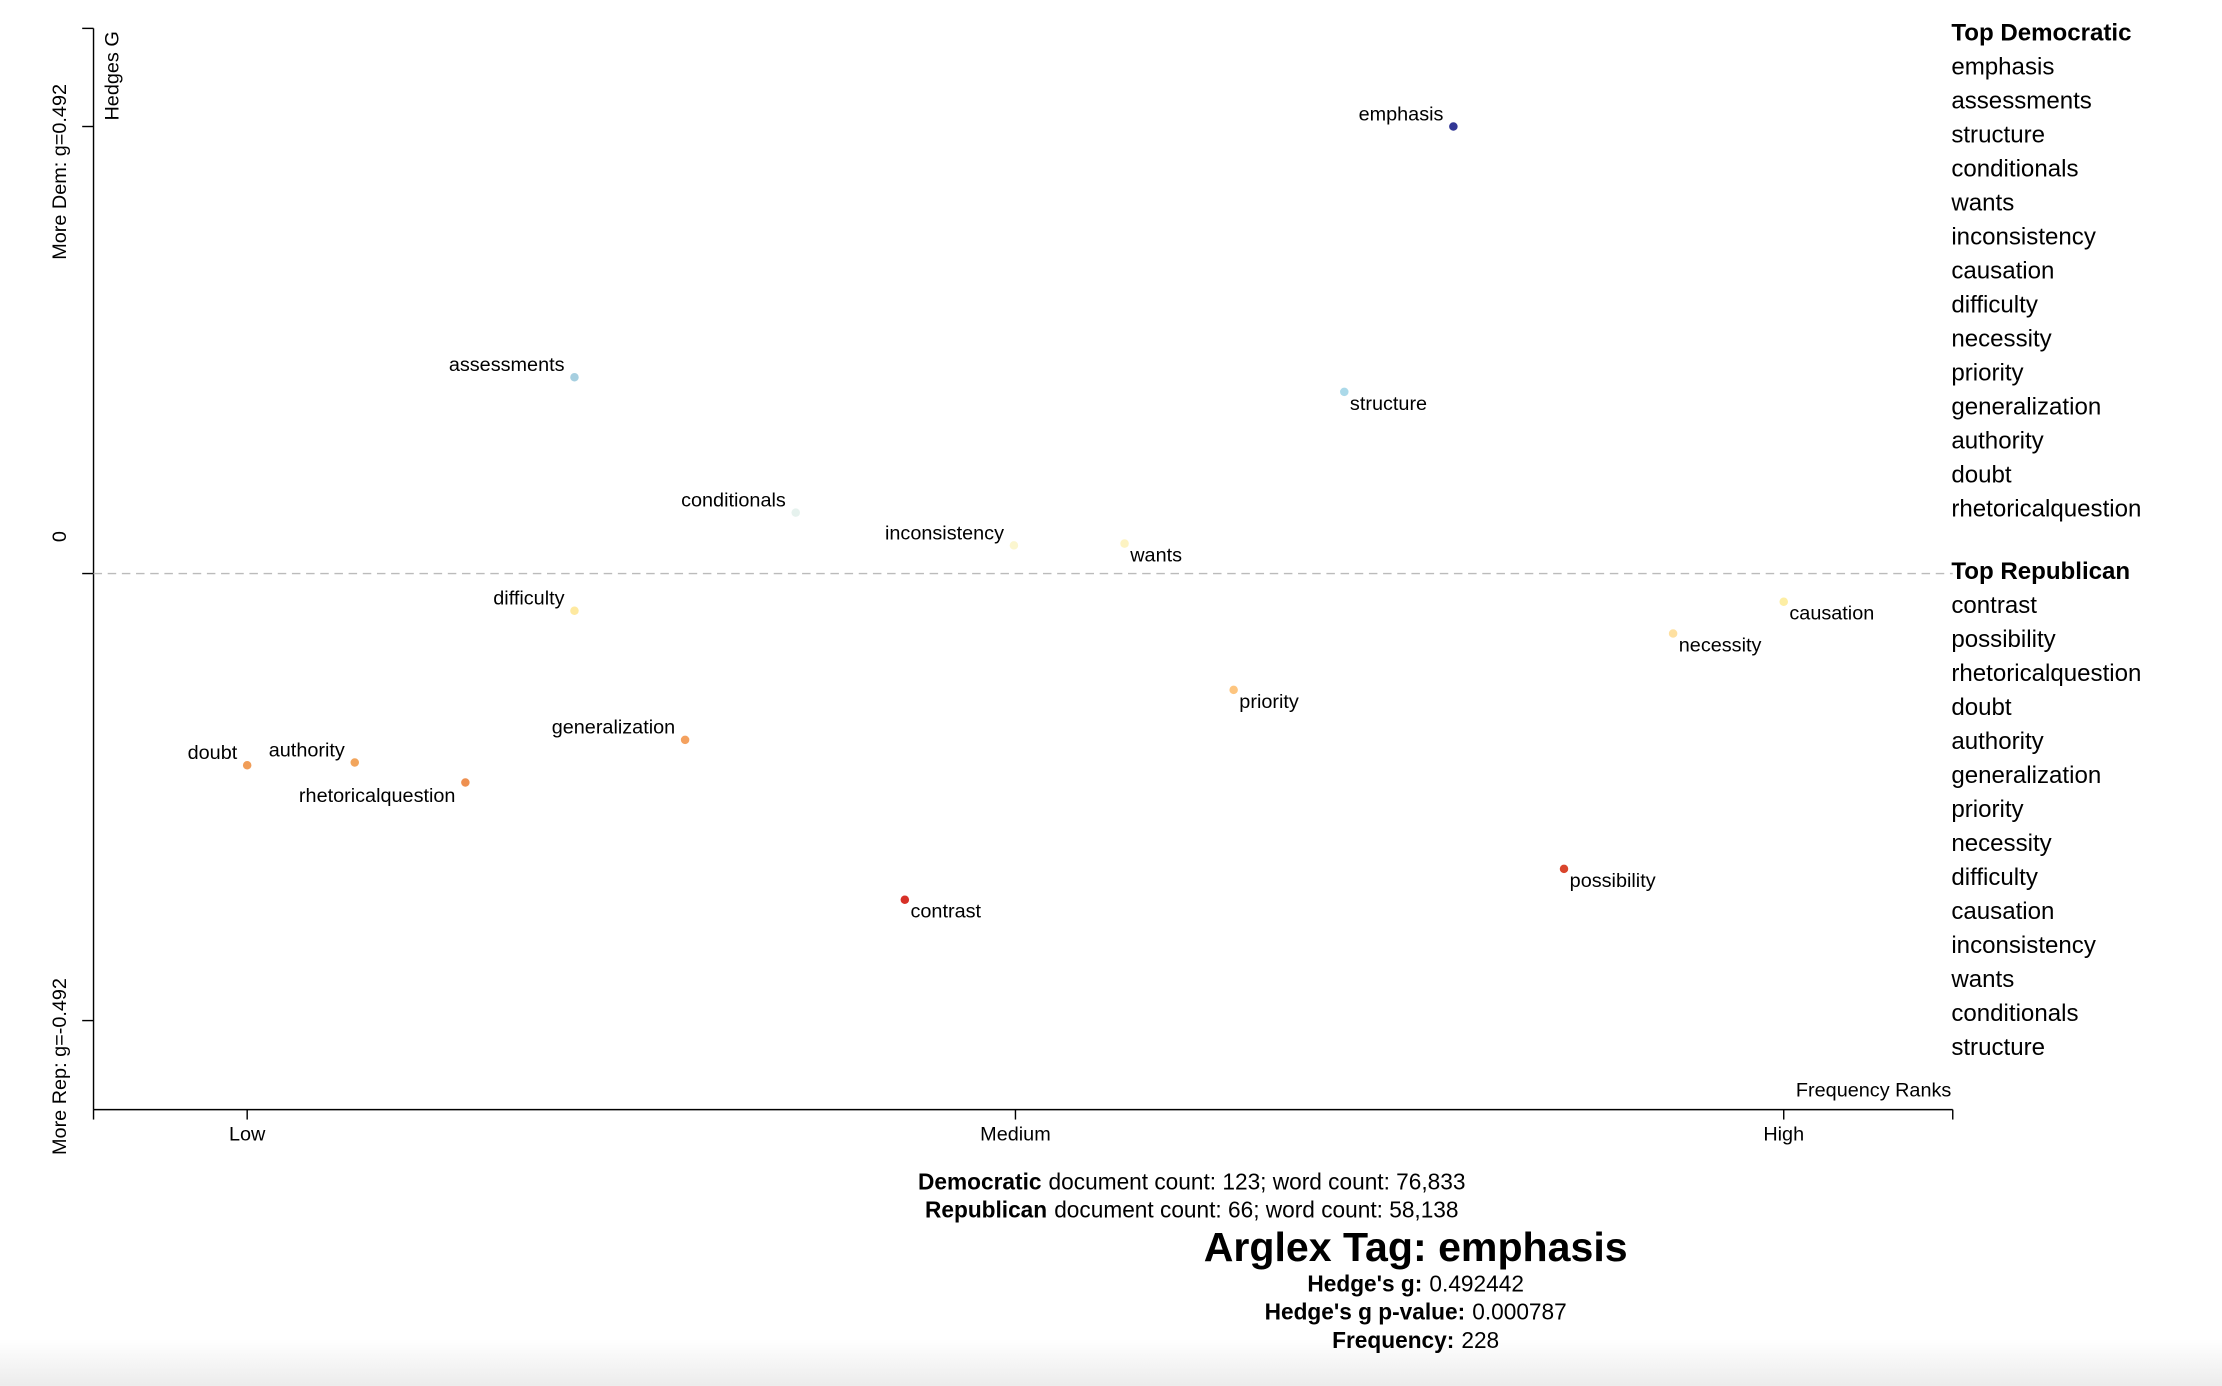 This screenshot has width=2222, height=1386. What do you see at coordinates (1364, 1283) in the screenshot?
I see `stat-label: Hedge's g:` at bounding box center [1364, 1283].